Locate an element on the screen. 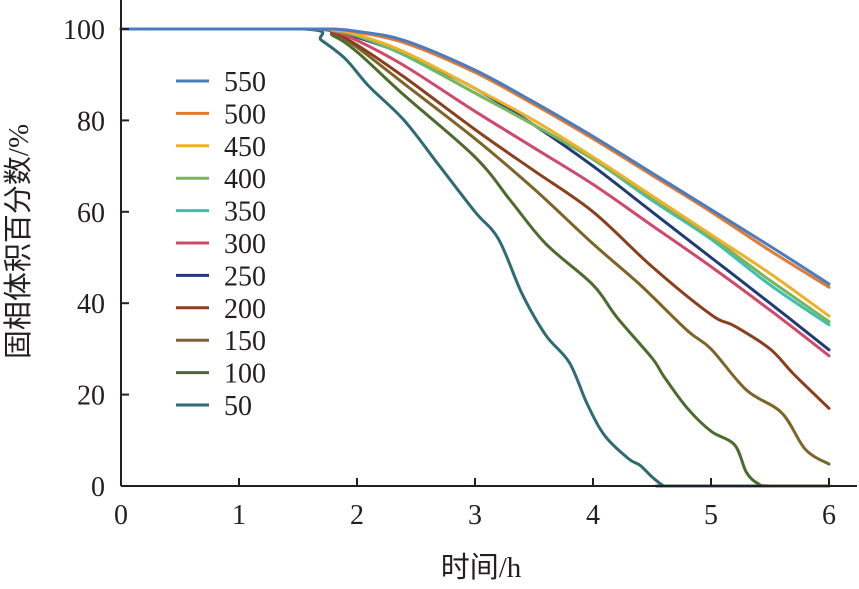  legend-label: 500 is located at coordinates (245, 114).